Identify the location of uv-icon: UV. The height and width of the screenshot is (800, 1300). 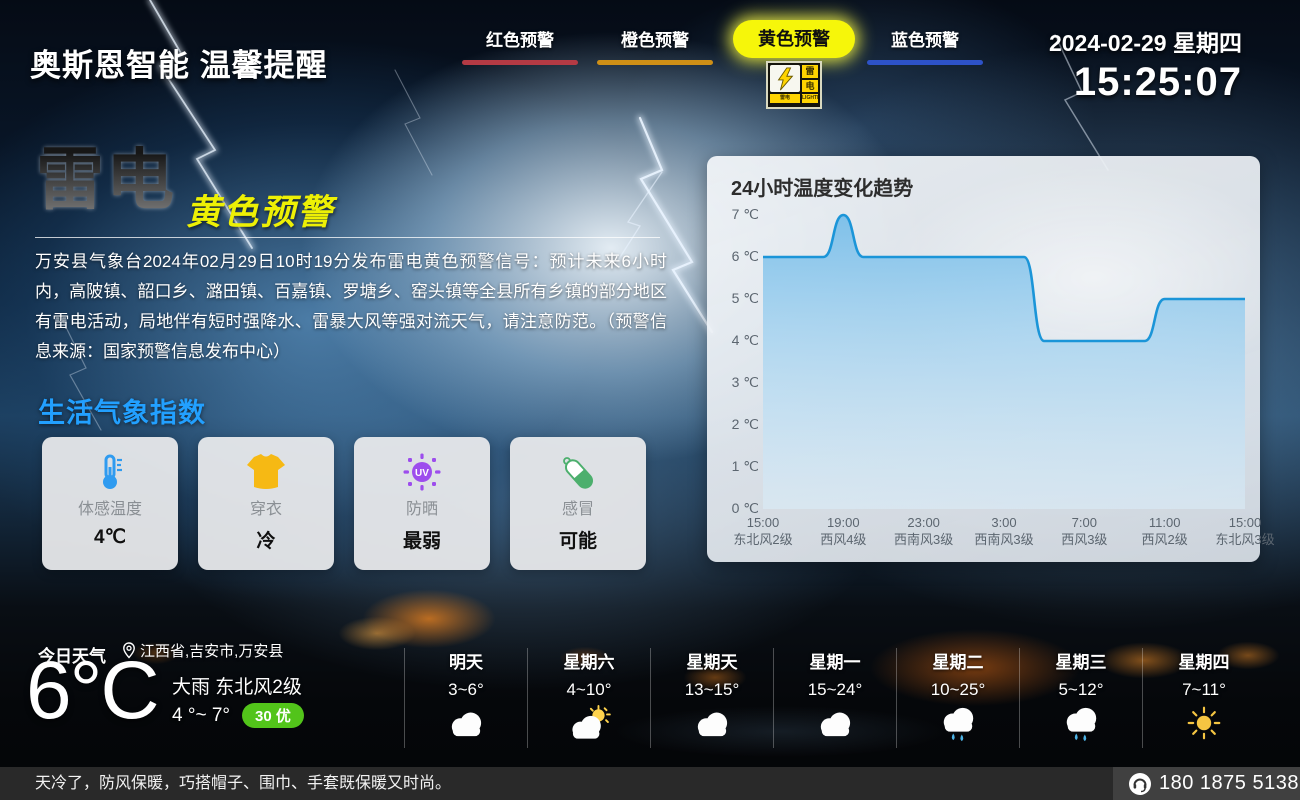
(422, 472).